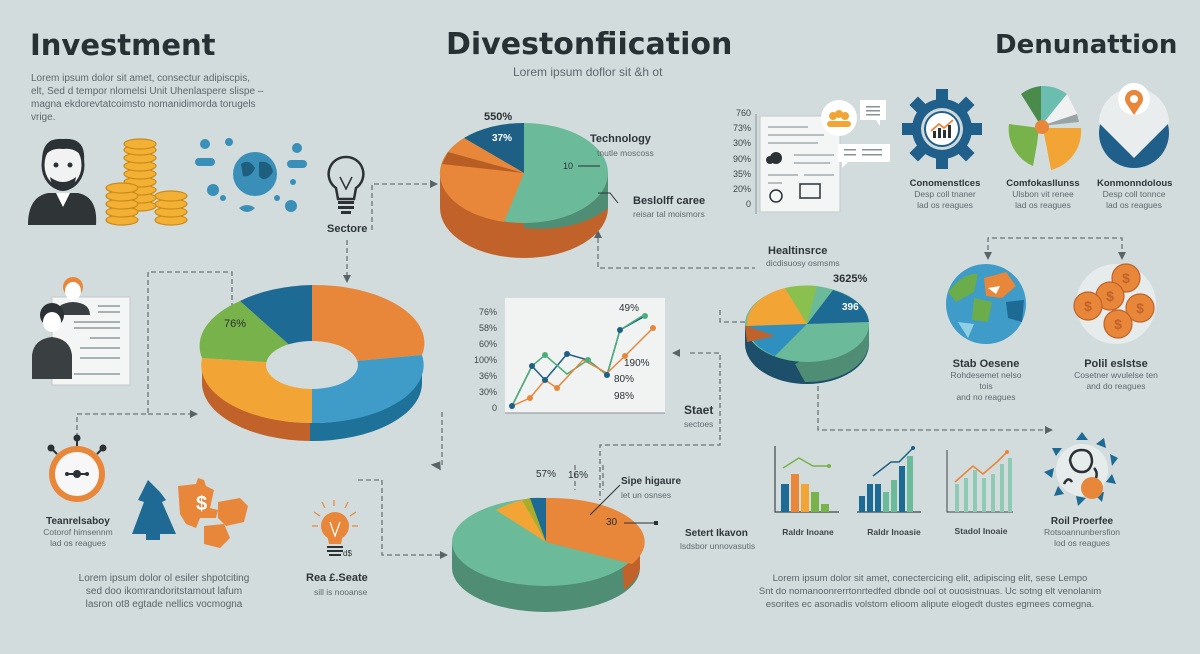 This screenshot has height=654, width=1200. What do you see at coordinates (850, 279) in the screenshot?
I see `healthcare-pct-top: 3625%` at bounding box center [850, 279].